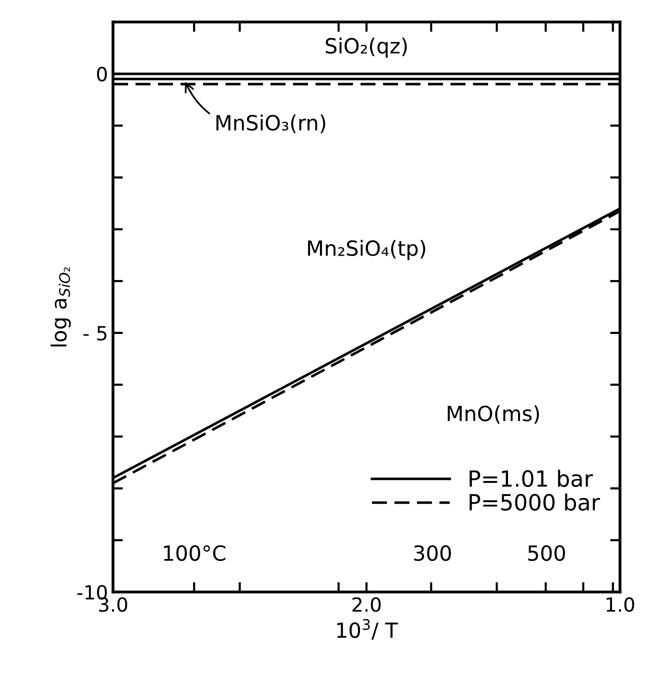 The width and height of the screenshot is (651, 676). Describe the element at coordinates (271, 124) in the screenshot. I see `annotation: MnSiO₃(rn)` at that location.